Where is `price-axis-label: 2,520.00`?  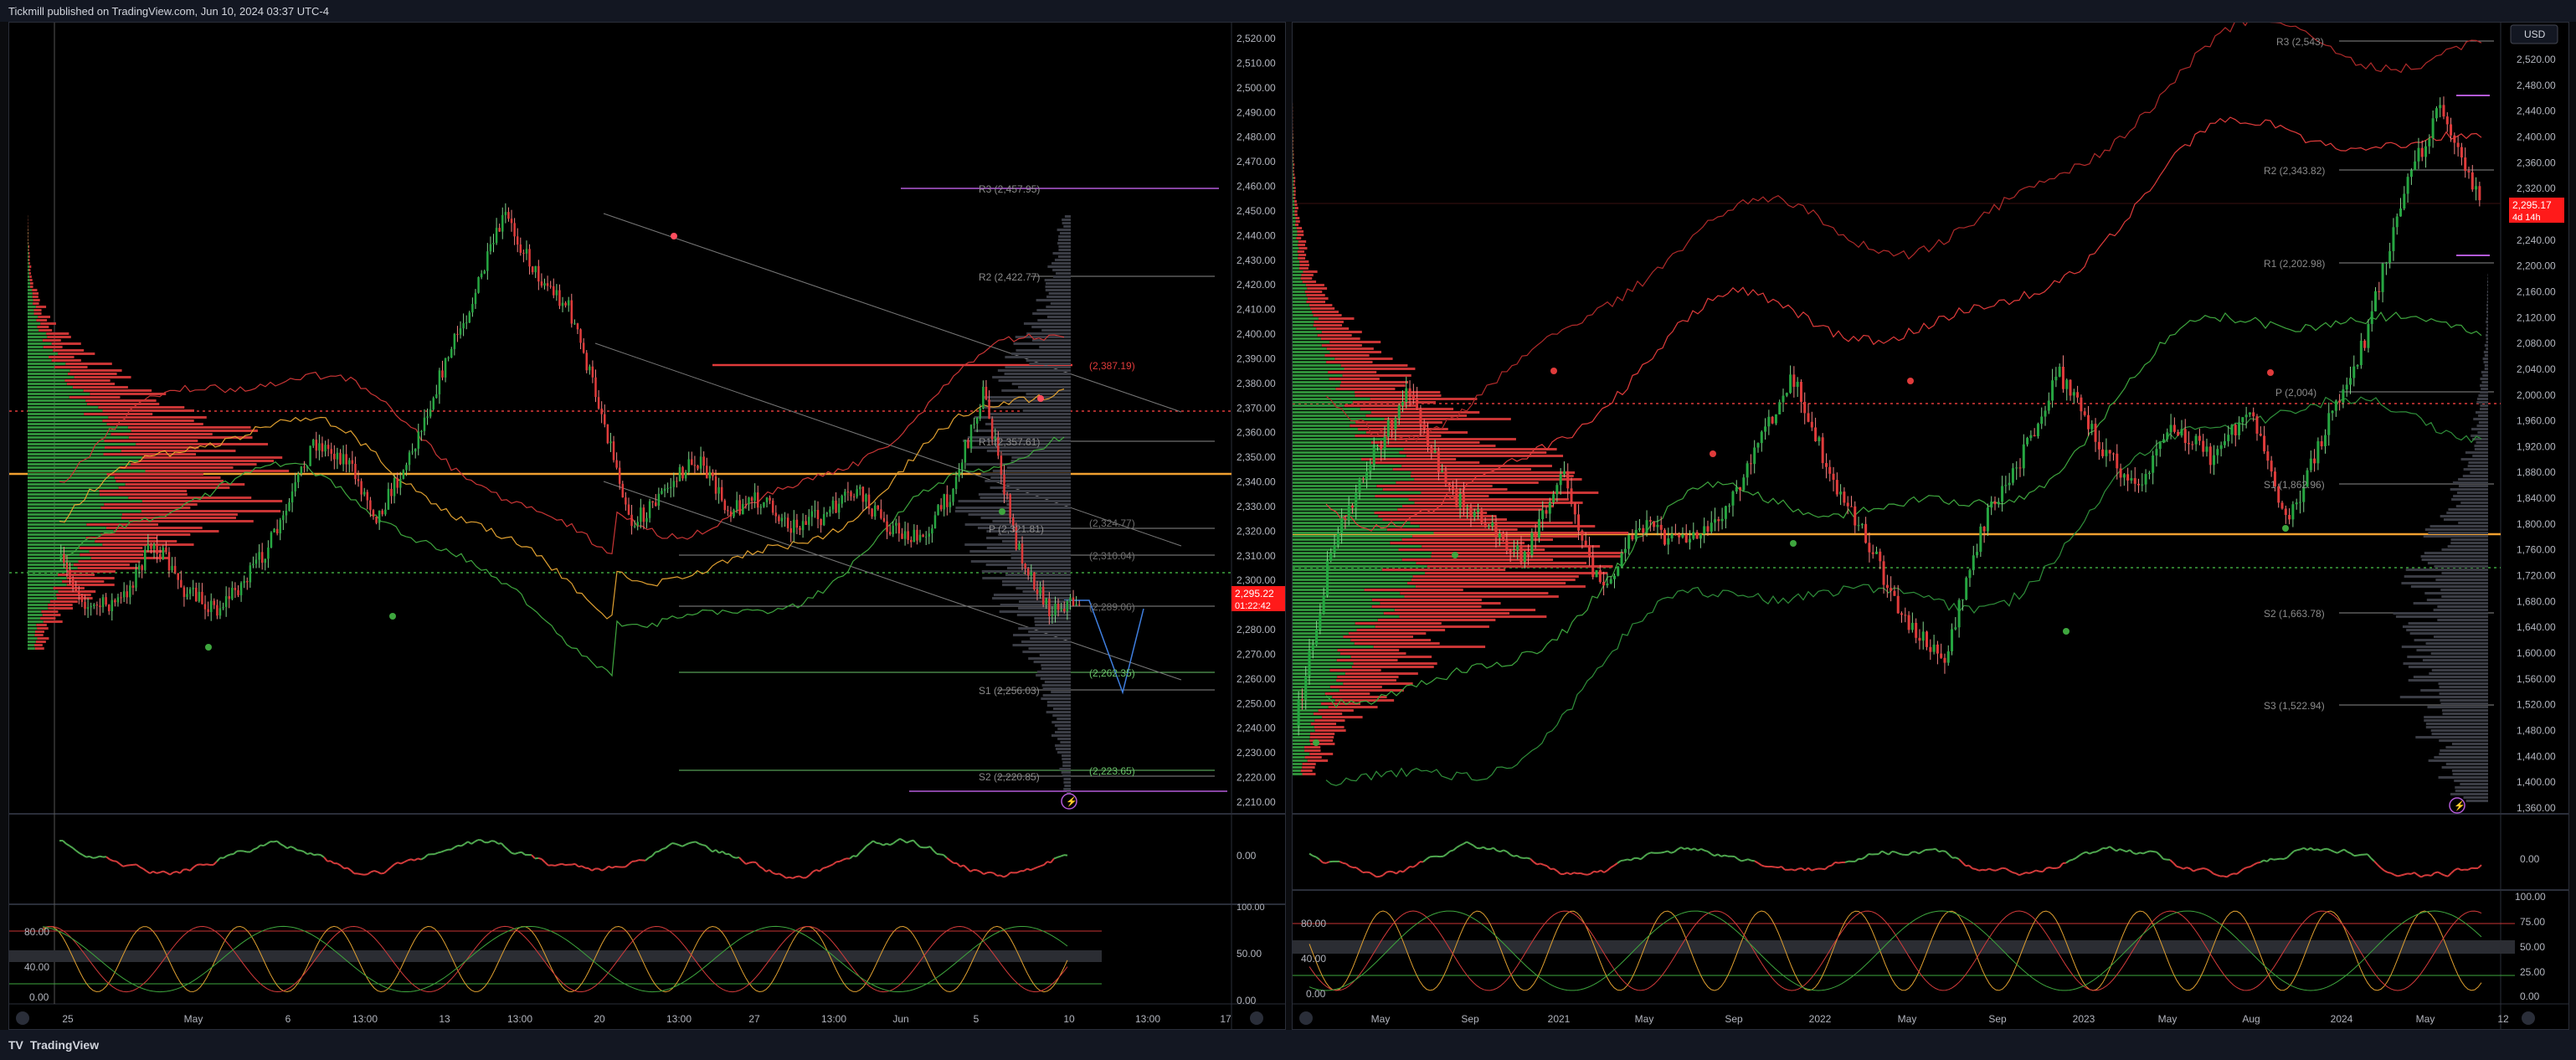
price-axis-label: 2,520.00 is located at coordinates (2537, 59).